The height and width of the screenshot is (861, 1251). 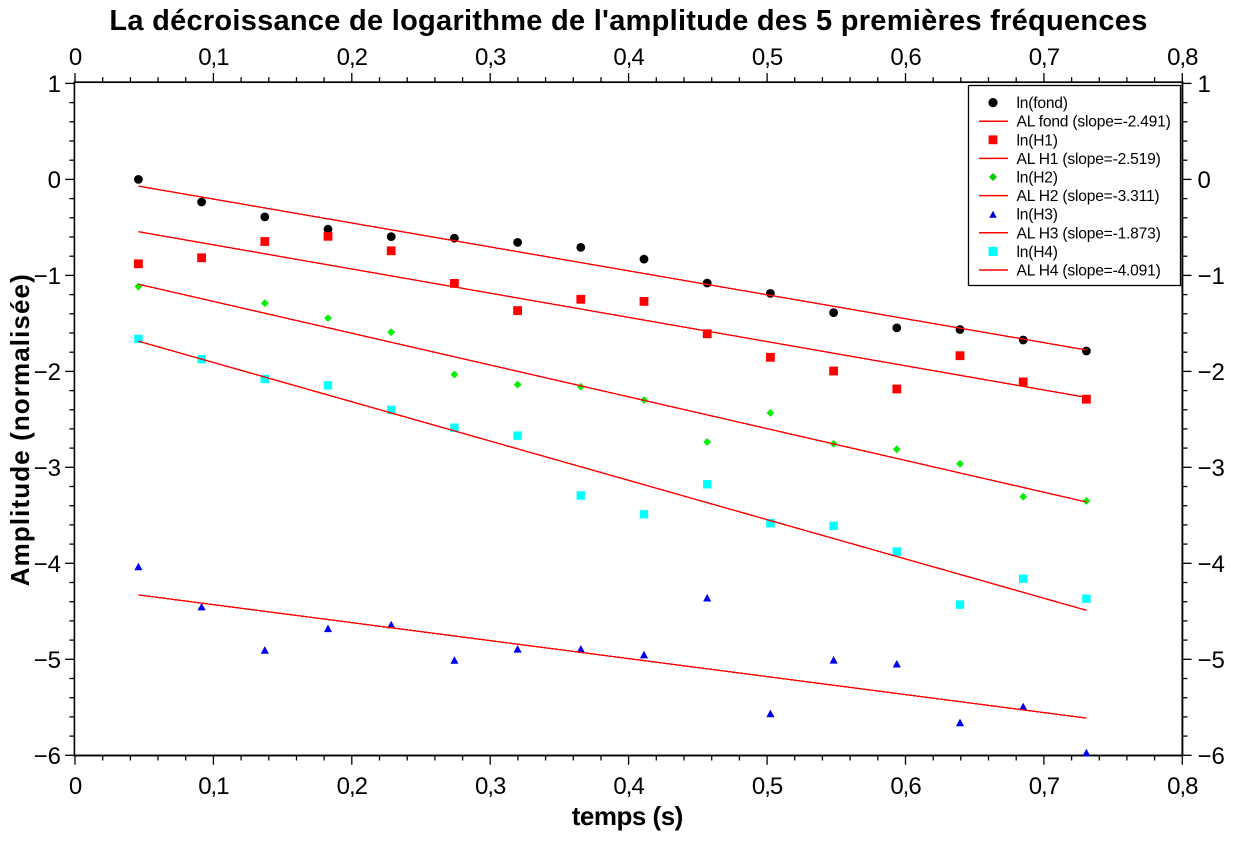 I want to click on svg-text: ln(H4), so click(x=1037, y=252).